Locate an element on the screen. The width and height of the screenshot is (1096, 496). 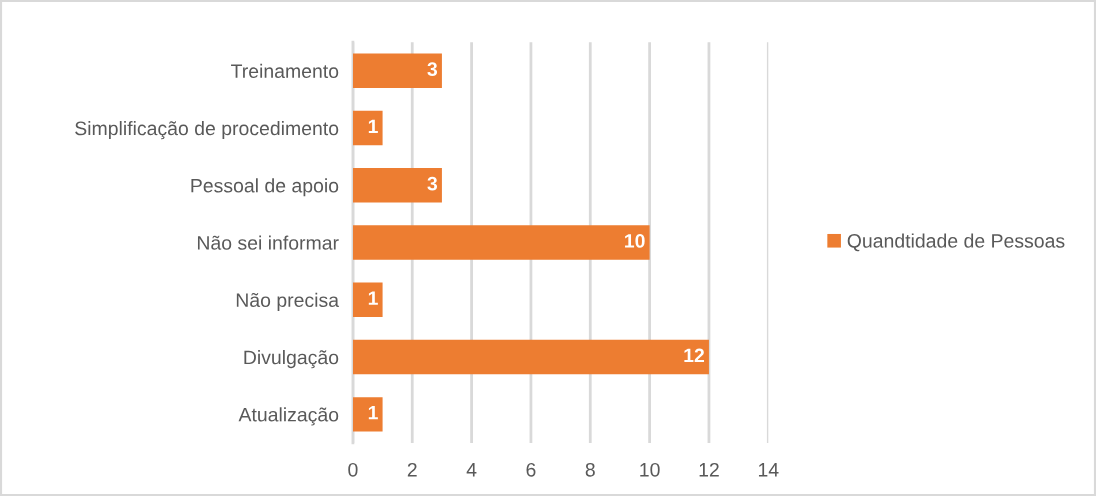
y-tick-label: Pessoal de apoio is located at coordinates (265, 187).